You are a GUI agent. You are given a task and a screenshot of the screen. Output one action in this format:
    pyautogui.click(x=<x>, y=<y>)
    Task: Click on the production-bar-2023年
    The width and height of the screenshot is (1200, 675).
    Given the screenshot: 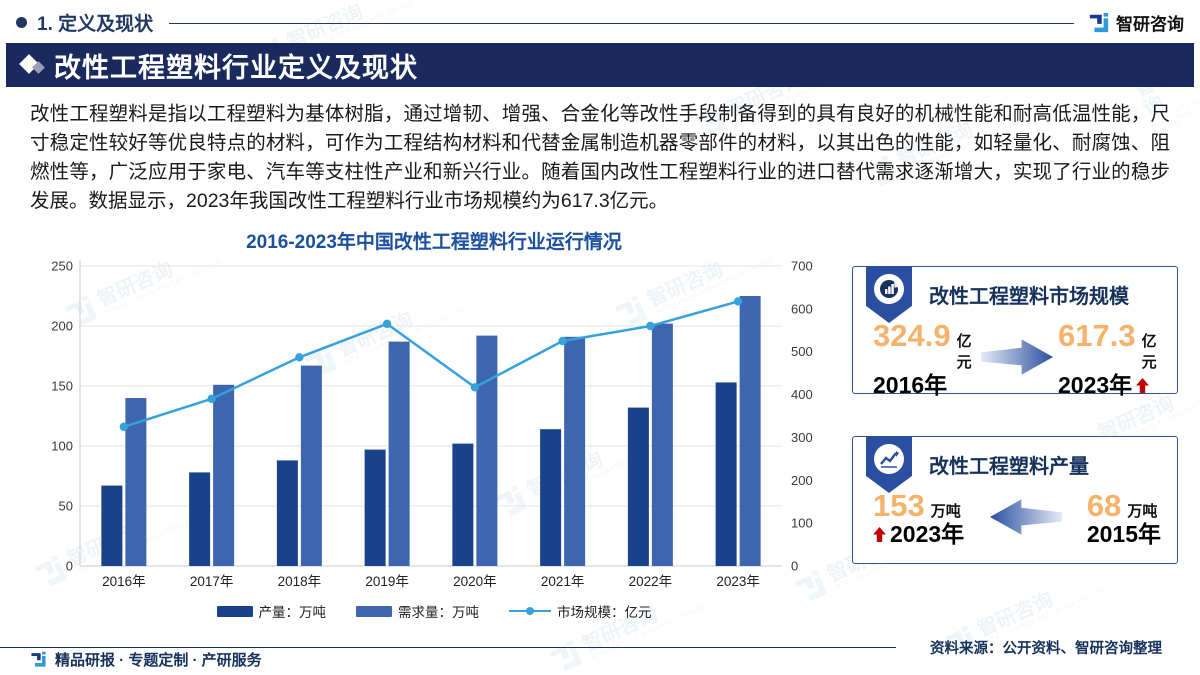 What is the action you would take?
    pyautogui.click(x=726, y=474)
    